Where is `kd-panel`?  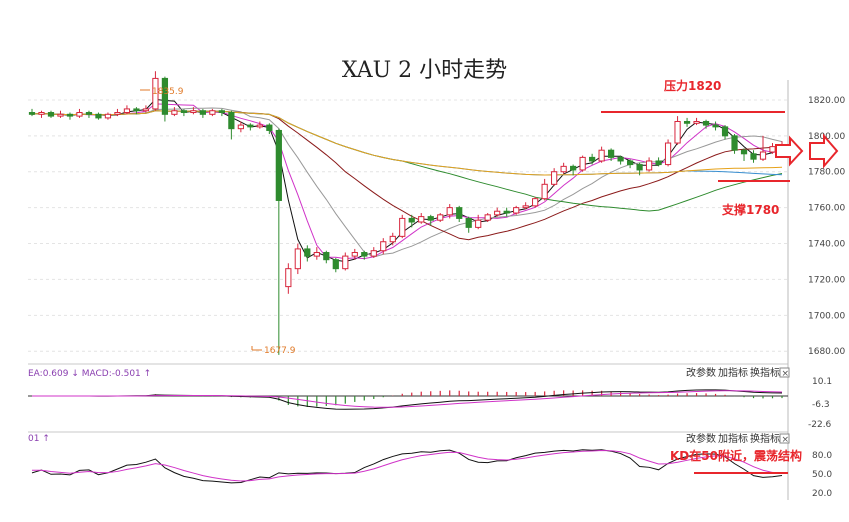 kd-panel is located at coordinates (407, 466).